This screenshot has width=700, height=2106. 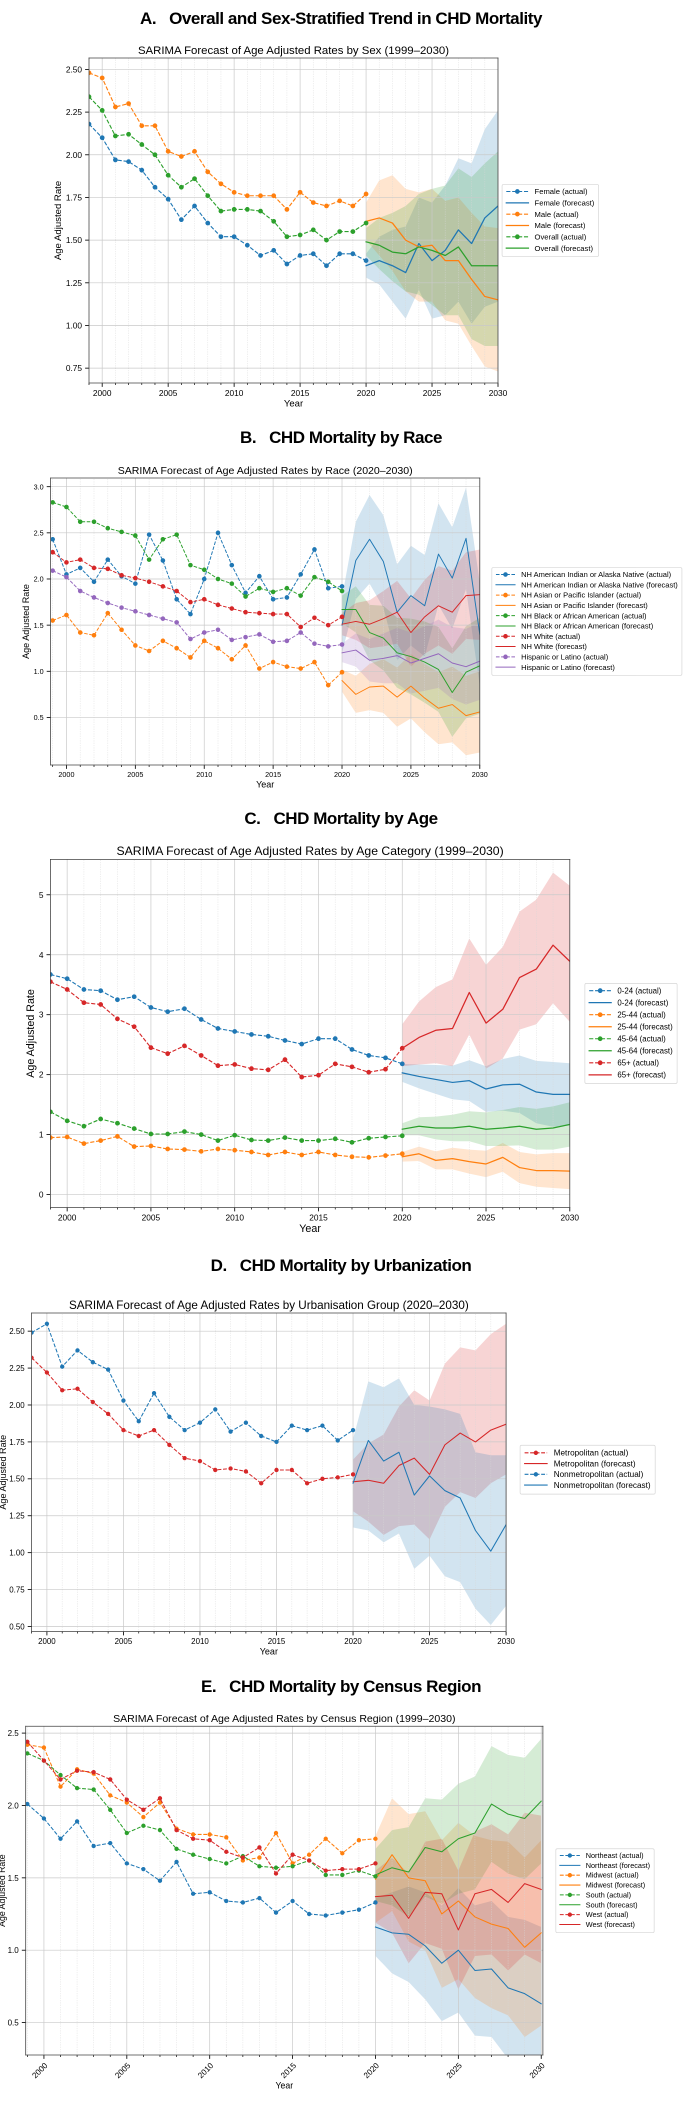 What do you see at coordinates (612, 1904) in the screenshot?
I see `svg-text: South (forecast)` at bounding box center [612, 1904].